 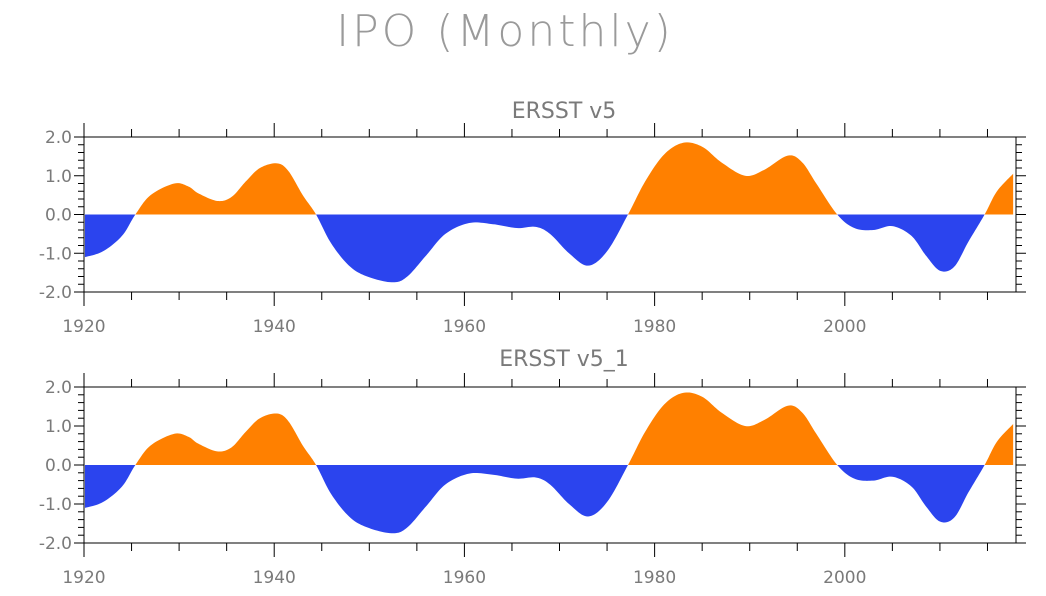 What do you see at coordinates (505, 31) in the screenshot?
I see `figure-title: IPO (Monthly)` at bounding box center [505, 31].